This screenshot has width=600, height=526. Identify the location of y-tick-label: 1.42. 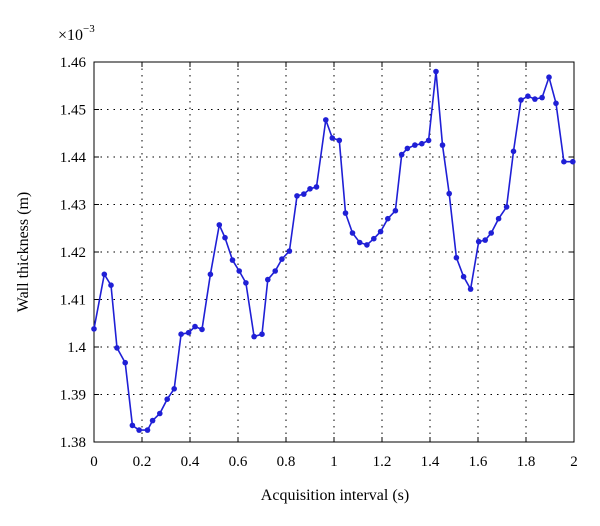
(73, 253).